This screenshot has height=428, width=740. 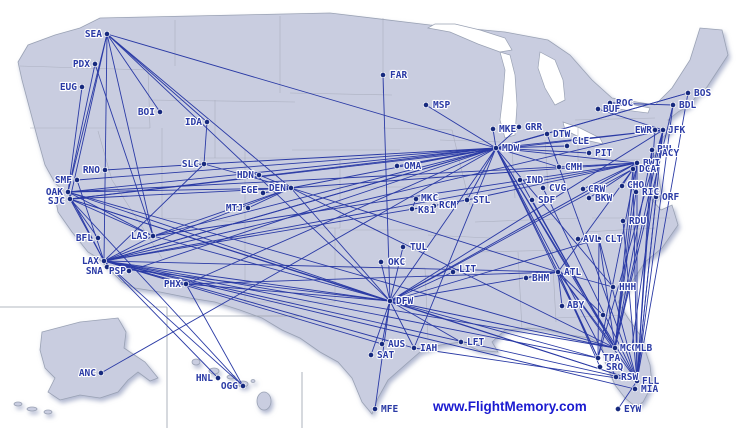 I want to click on airport-label-HNL: HNL, so click(x=204, y=378).